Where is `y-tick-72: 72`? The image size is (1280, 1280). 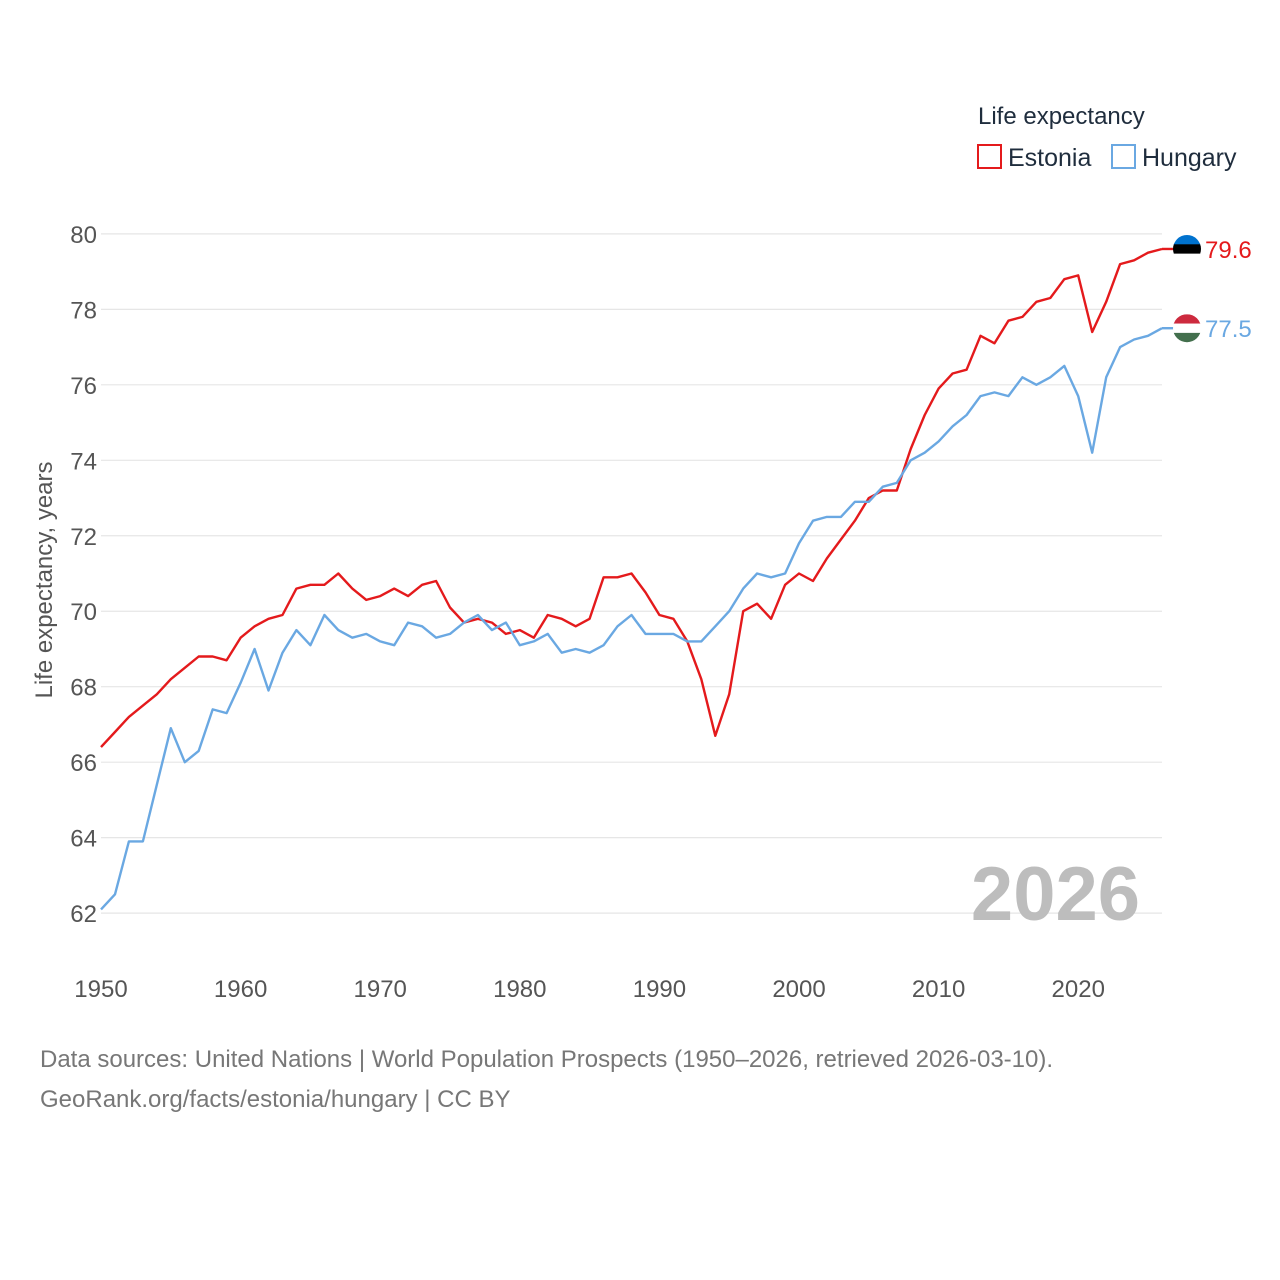
y-tick-72: 72 is located at coordinates (83, 537).